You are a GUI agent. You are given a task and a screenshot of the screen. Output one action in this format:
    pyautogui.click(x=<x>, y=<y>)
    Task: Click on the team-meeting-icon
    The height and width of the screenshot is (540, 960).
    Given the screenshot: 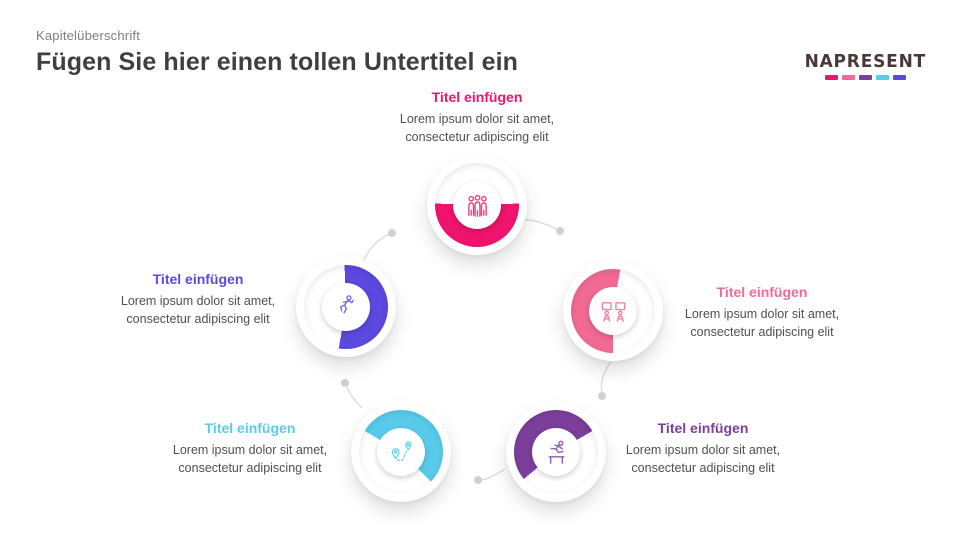 What is the action you would take?
    pyautogui.click(x=613, y=311)
    